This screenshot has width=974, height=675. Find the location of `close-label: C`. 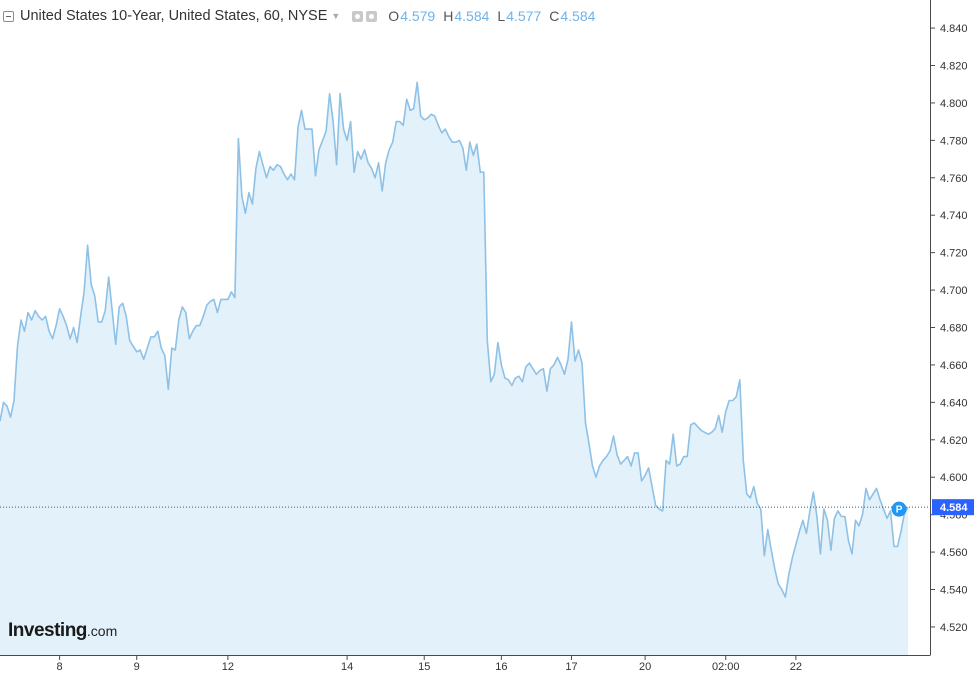

close-label: C is located at coordinates (554, 16).